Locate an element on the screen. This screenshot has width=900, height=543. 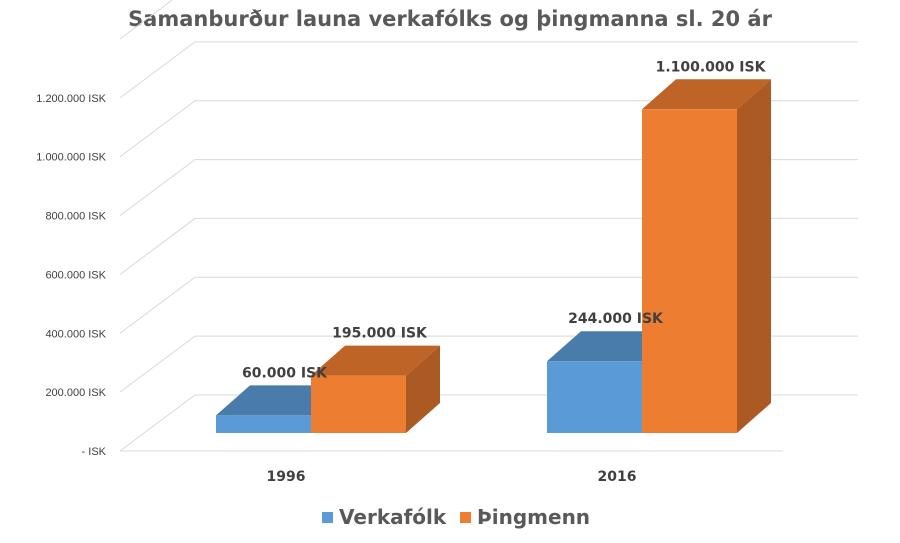
y-tick-label: 1.000.000 ISK is located at coordinates (71, 158).